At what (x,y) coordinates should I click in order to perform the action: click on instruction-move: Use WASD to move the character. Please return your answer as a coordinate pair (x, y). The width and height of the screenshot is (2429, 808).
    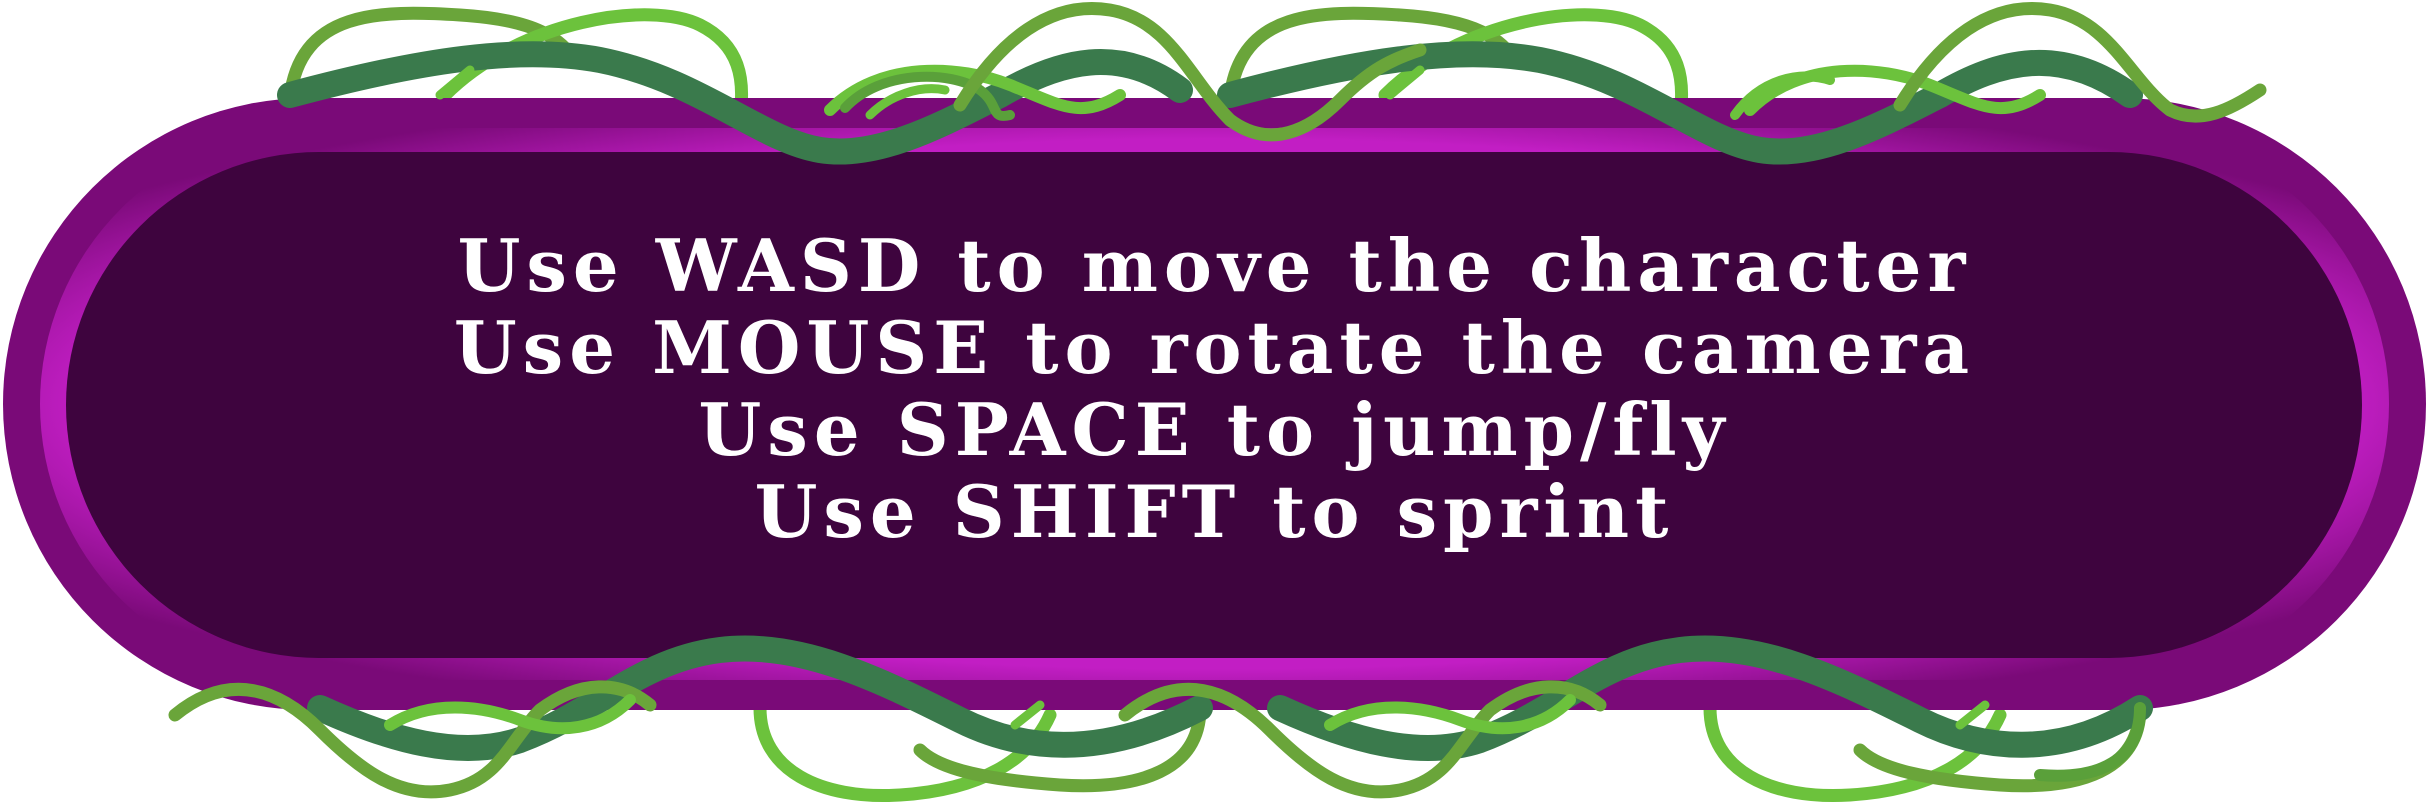
    Looking at the image, I should click on (1214, 265).